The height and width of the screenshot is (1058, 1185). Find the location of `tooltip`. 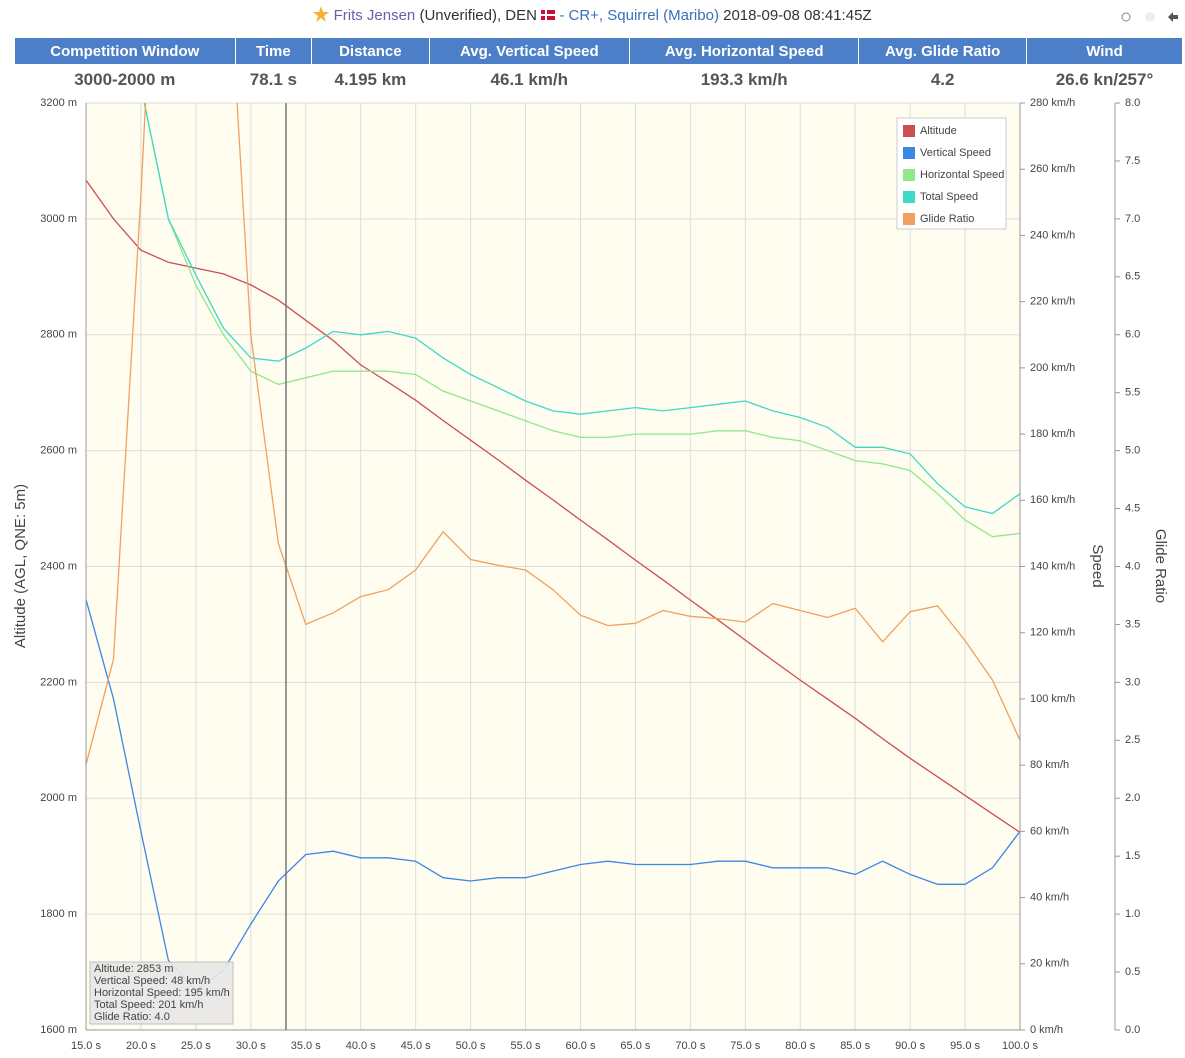

tooltip is located at coordinates (161, 993).